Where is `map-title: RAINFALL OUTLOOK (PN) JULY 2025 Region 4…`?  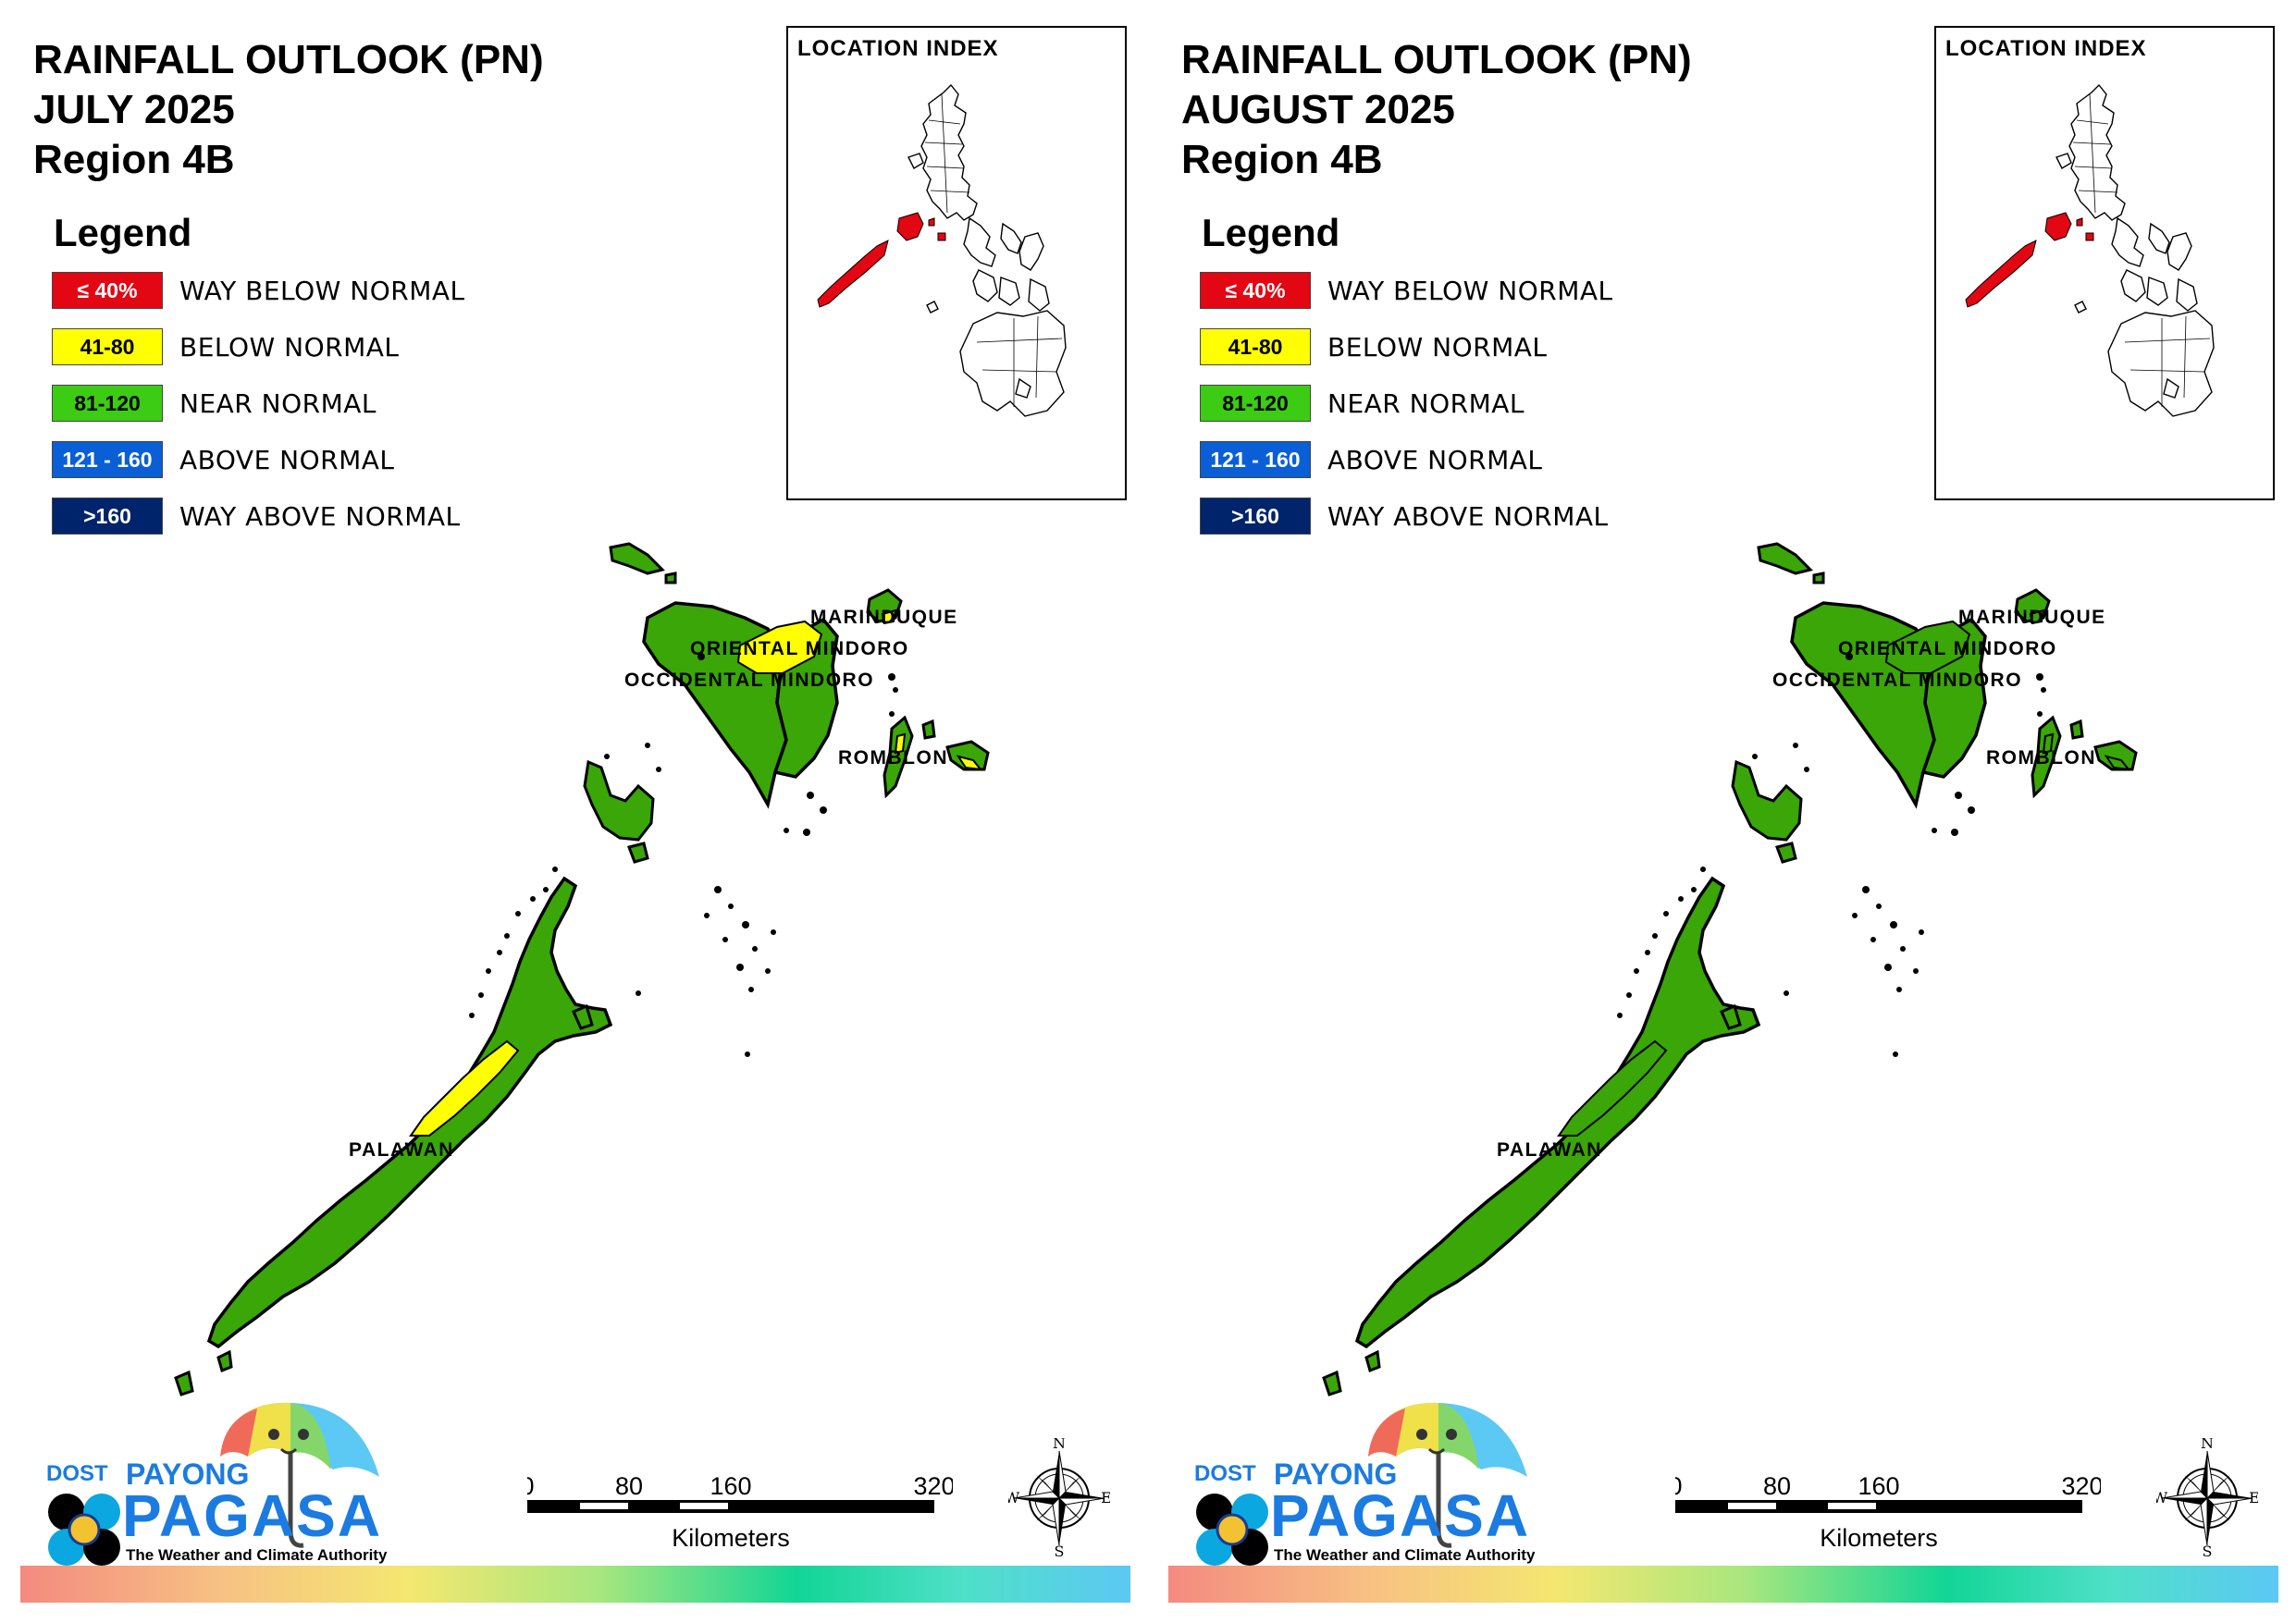
map-title: RAINFALL OUTLOOK (PN) JULY 2025 Region 4… is located at coordinates (288, 110).